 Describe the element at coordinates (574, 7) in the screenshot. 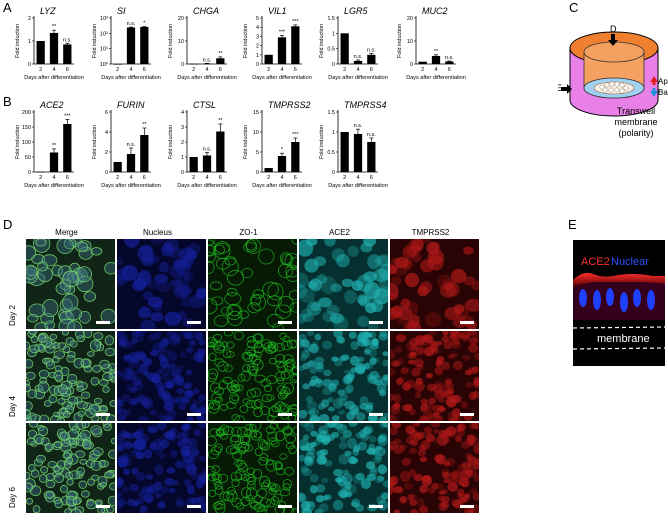

I see `panel-letter-c: C` at that location.